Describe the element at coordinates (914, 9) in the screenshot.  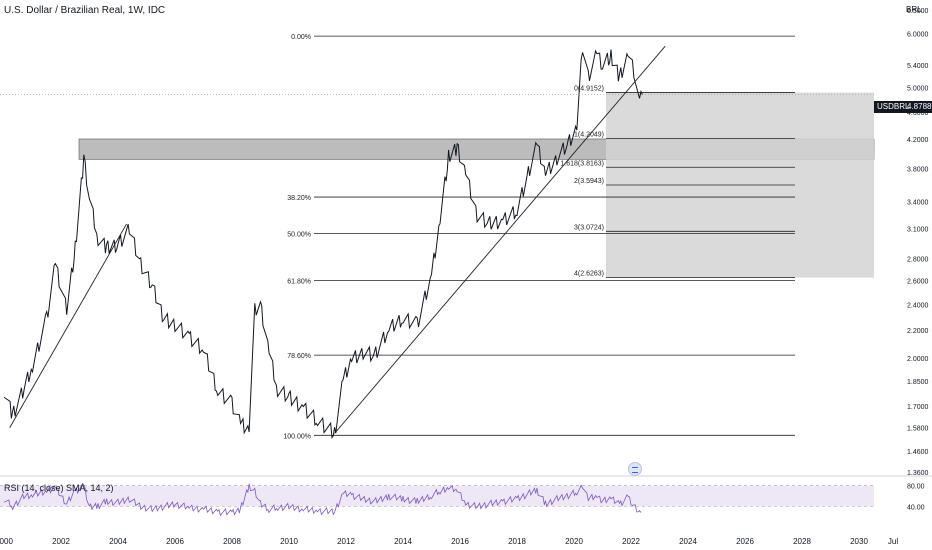
I see `currency-label: BRL` at that location.